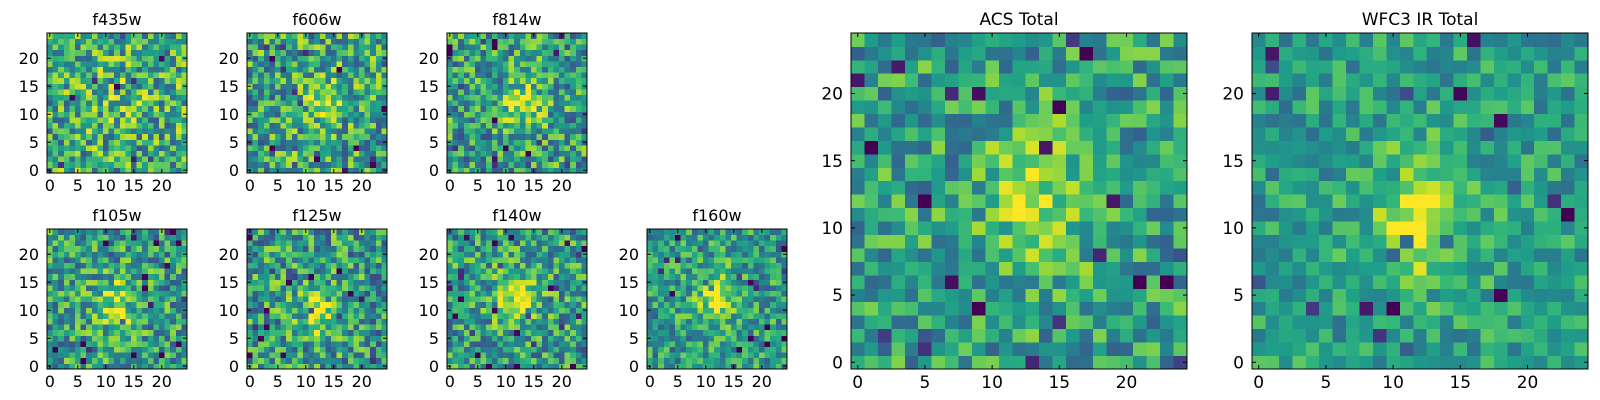 The height and width of the screenshot is (400, 1600). What do you see at coordinates (234, 170) in the screenshot?
I see `y-tick-label: 0` at bounding box center [234, 170].